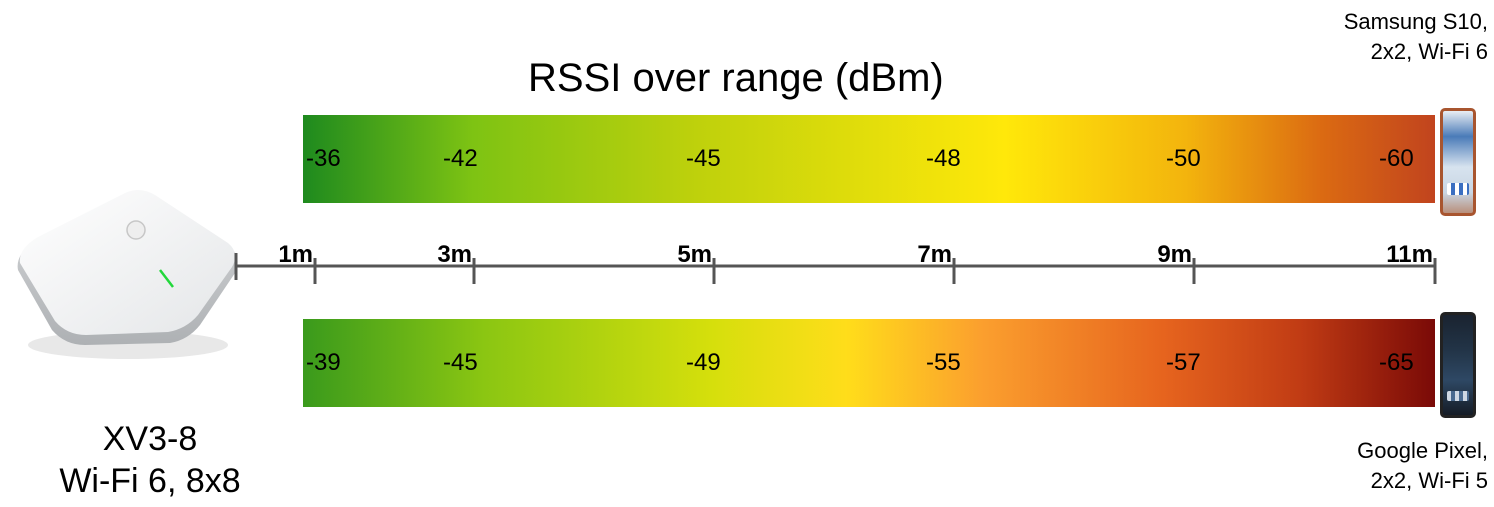  What do you see at coordinates (1458, 365) in the screenshot?
I see `pixel-phone-icon` at bounding box center [1458, 365].